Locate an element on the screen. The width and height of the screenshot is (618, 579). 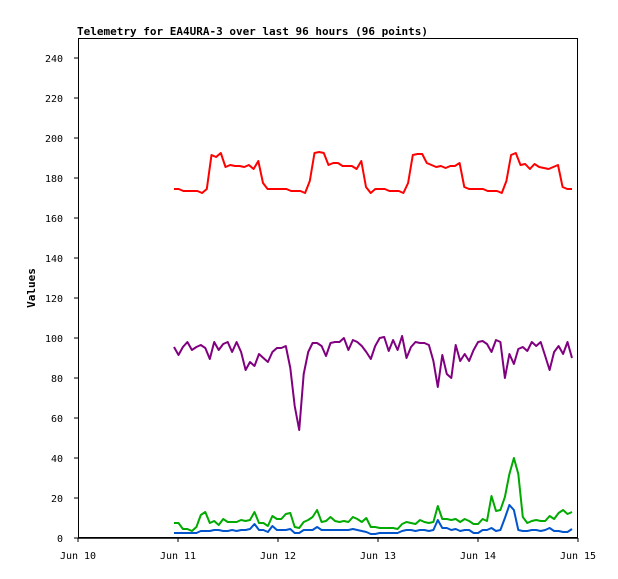
x-axis: Jun 10 Jun 11 Jun 12 Jun 13 Jun 14 Jun 15 is located at coordinates (328, 550).